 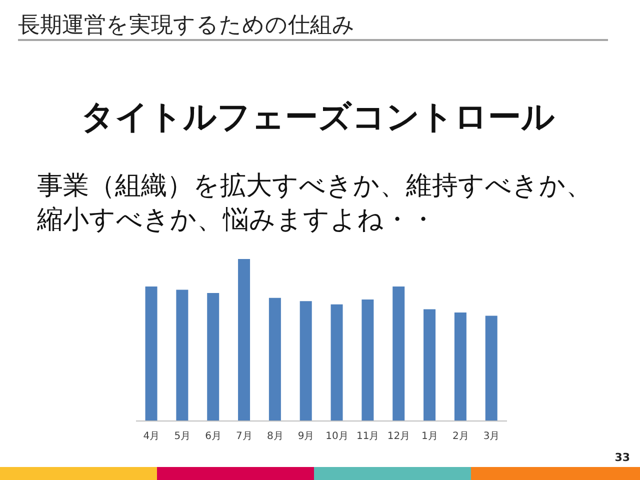 I want to click on x-tick-label: 3月, so click(x=491, y=436).